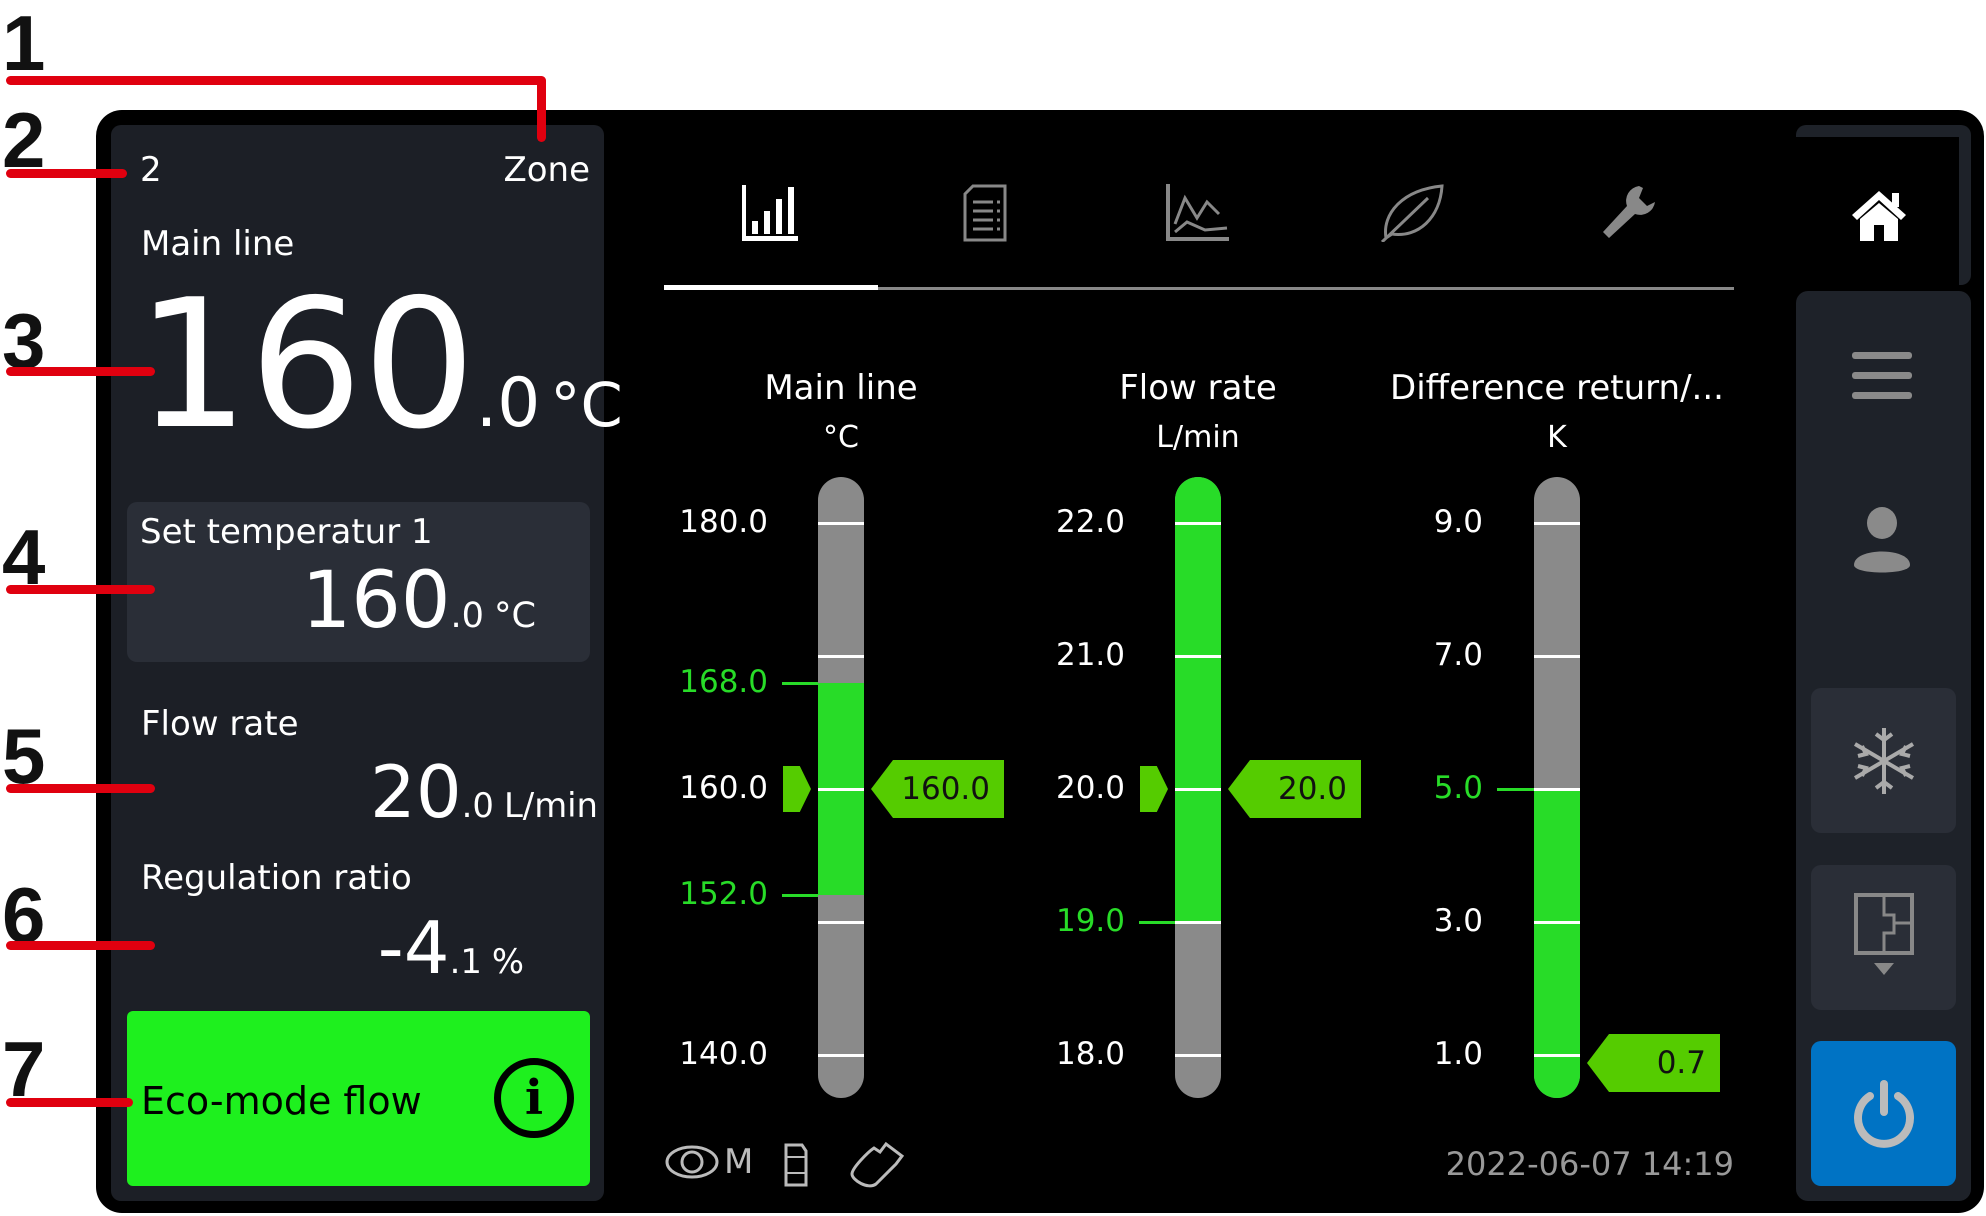 Image resolution: width=1986 pixels, height=1216 pixels. I want to click on gauge-tick-label: 21.0, so click(1090, 655).